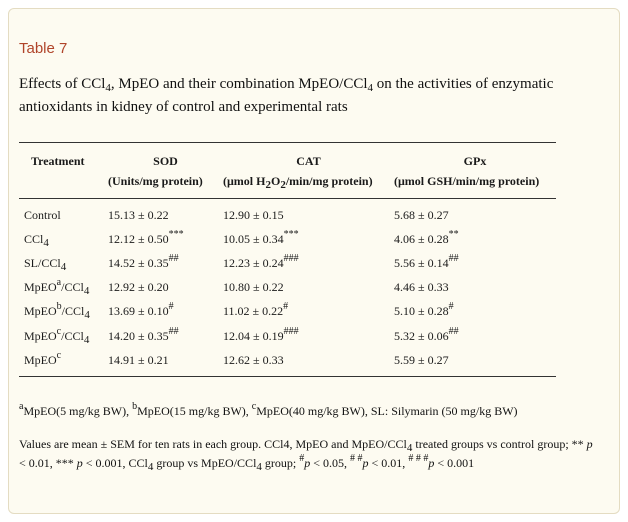  I want to click on cell-sod: 12.12 ± 0.50***, so click(165, 239).